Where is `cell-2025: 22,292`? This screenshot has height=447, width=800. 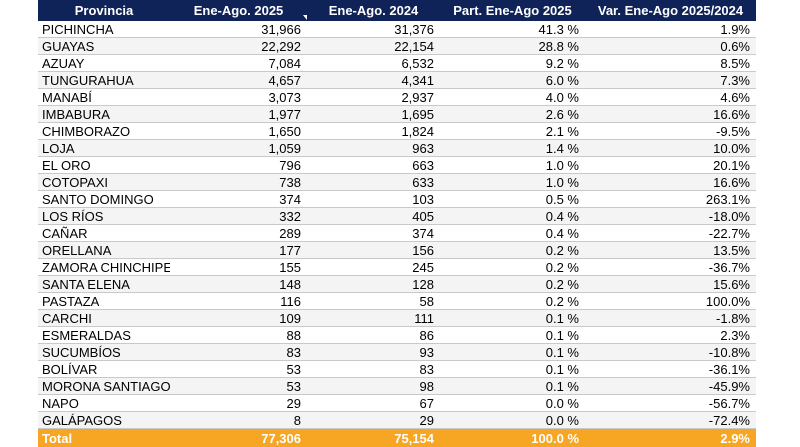
cell-2025: 22,292 is located at coordinates (238, 46).